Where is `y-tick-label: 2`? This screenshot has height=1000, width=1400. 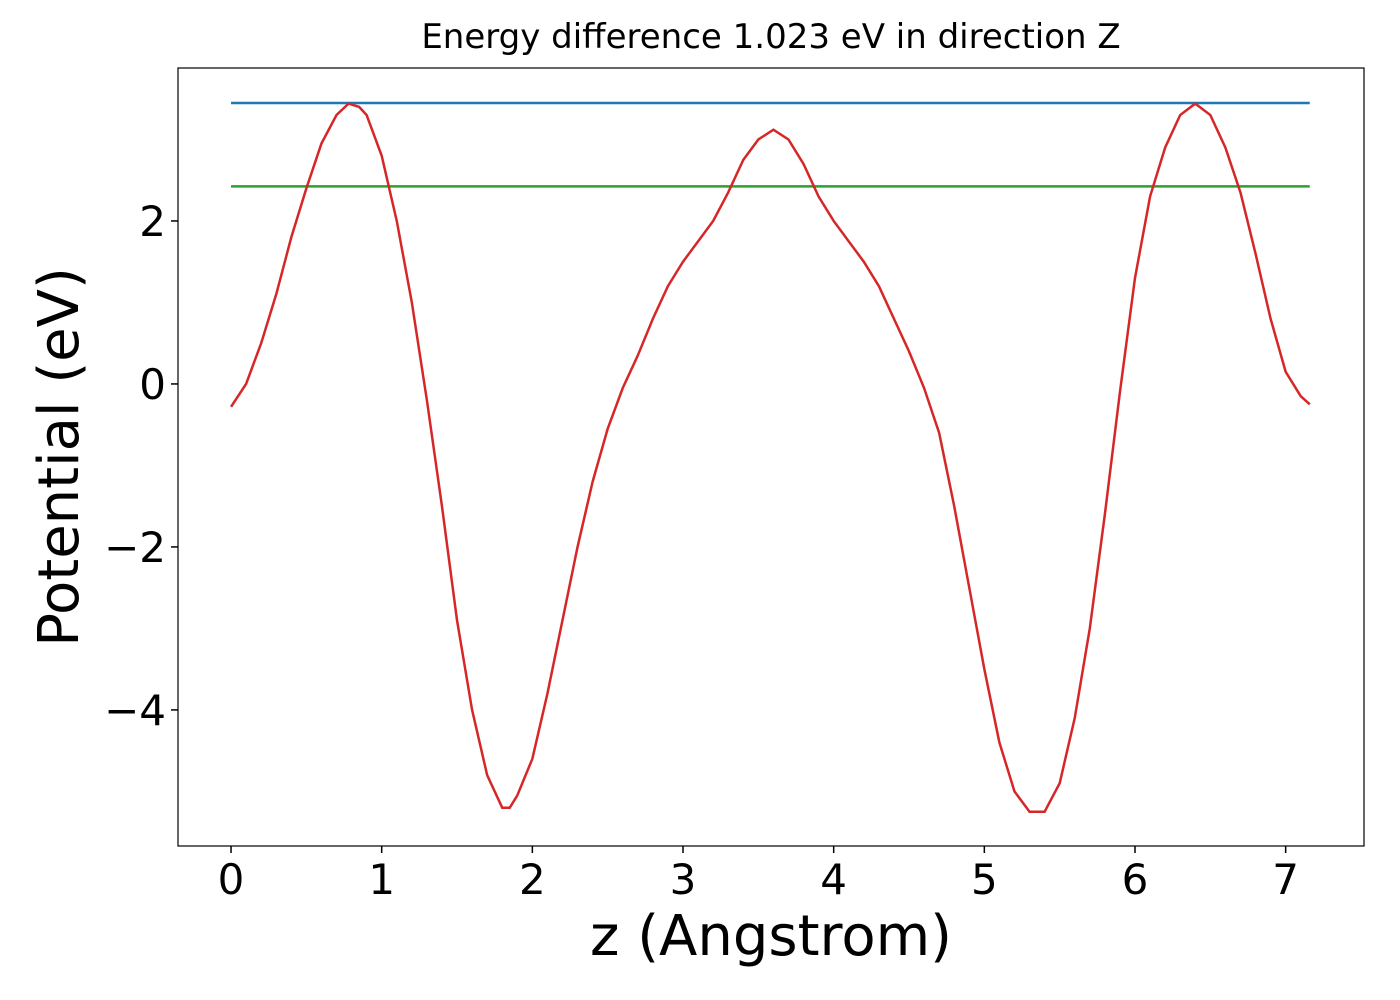 y-tick-label: 2 is located at coordinates (152, 221).